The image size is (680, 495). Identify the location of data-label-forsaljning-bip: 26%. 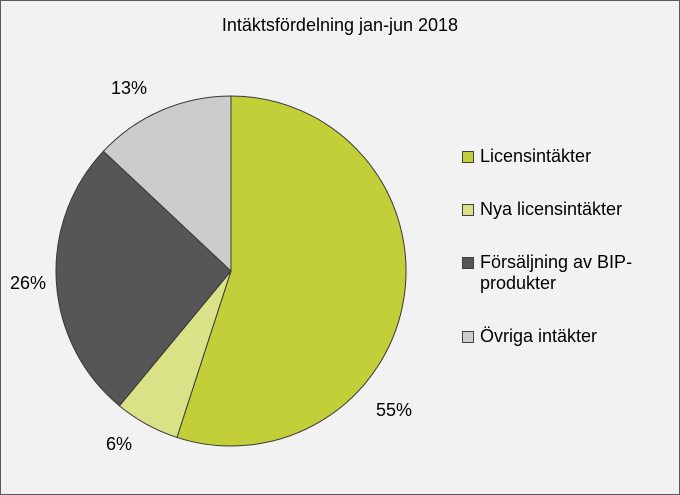
(28, 283).